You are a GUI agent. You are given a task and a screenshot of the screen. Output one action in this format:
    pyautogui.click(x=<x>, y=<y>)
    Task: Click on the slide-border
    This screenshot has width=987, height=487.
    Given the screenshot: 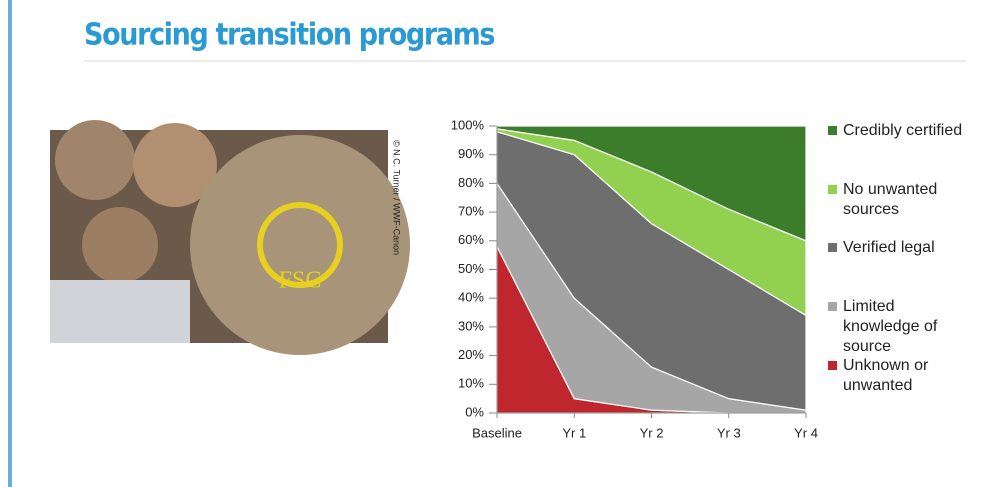 What is the action you would take?
    pyautogui.click(x=10, y=243)
    